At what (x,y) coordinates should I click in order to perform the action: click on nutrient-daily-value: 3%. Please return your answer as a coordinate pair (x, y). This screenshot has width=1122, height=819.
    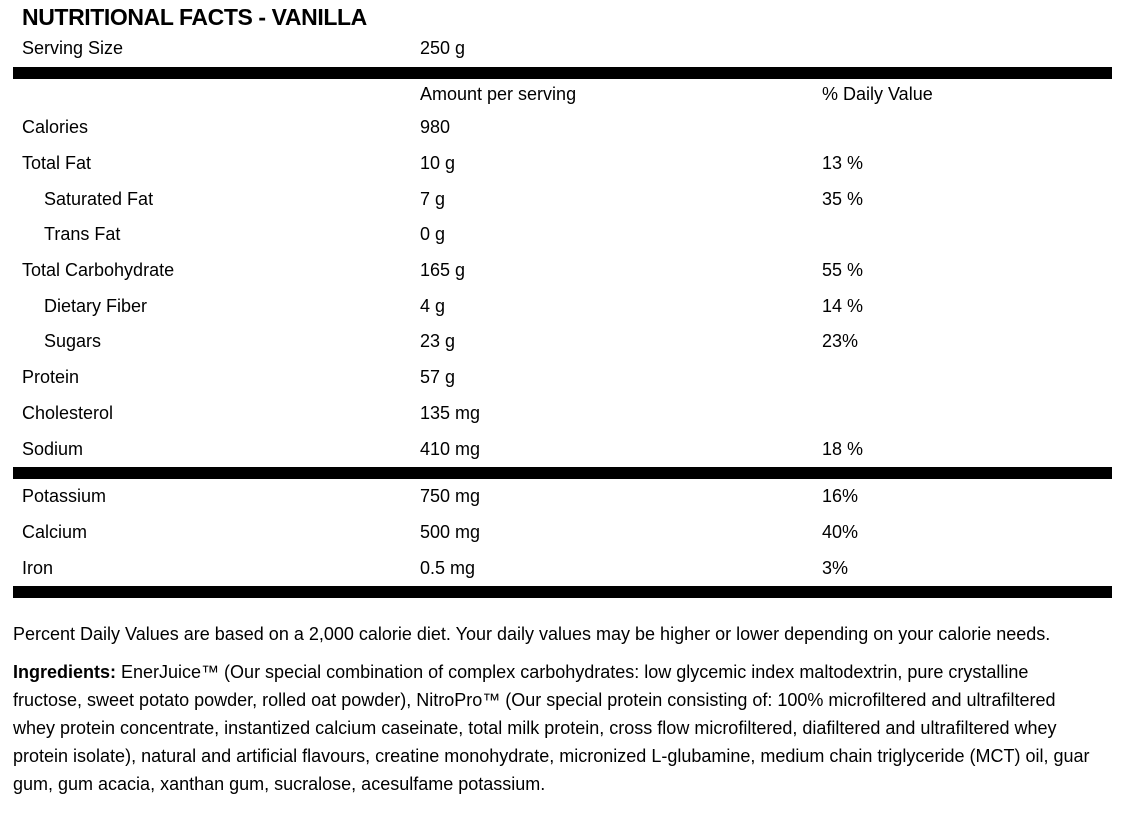
    Looking at the image, I should click on (835, 567).